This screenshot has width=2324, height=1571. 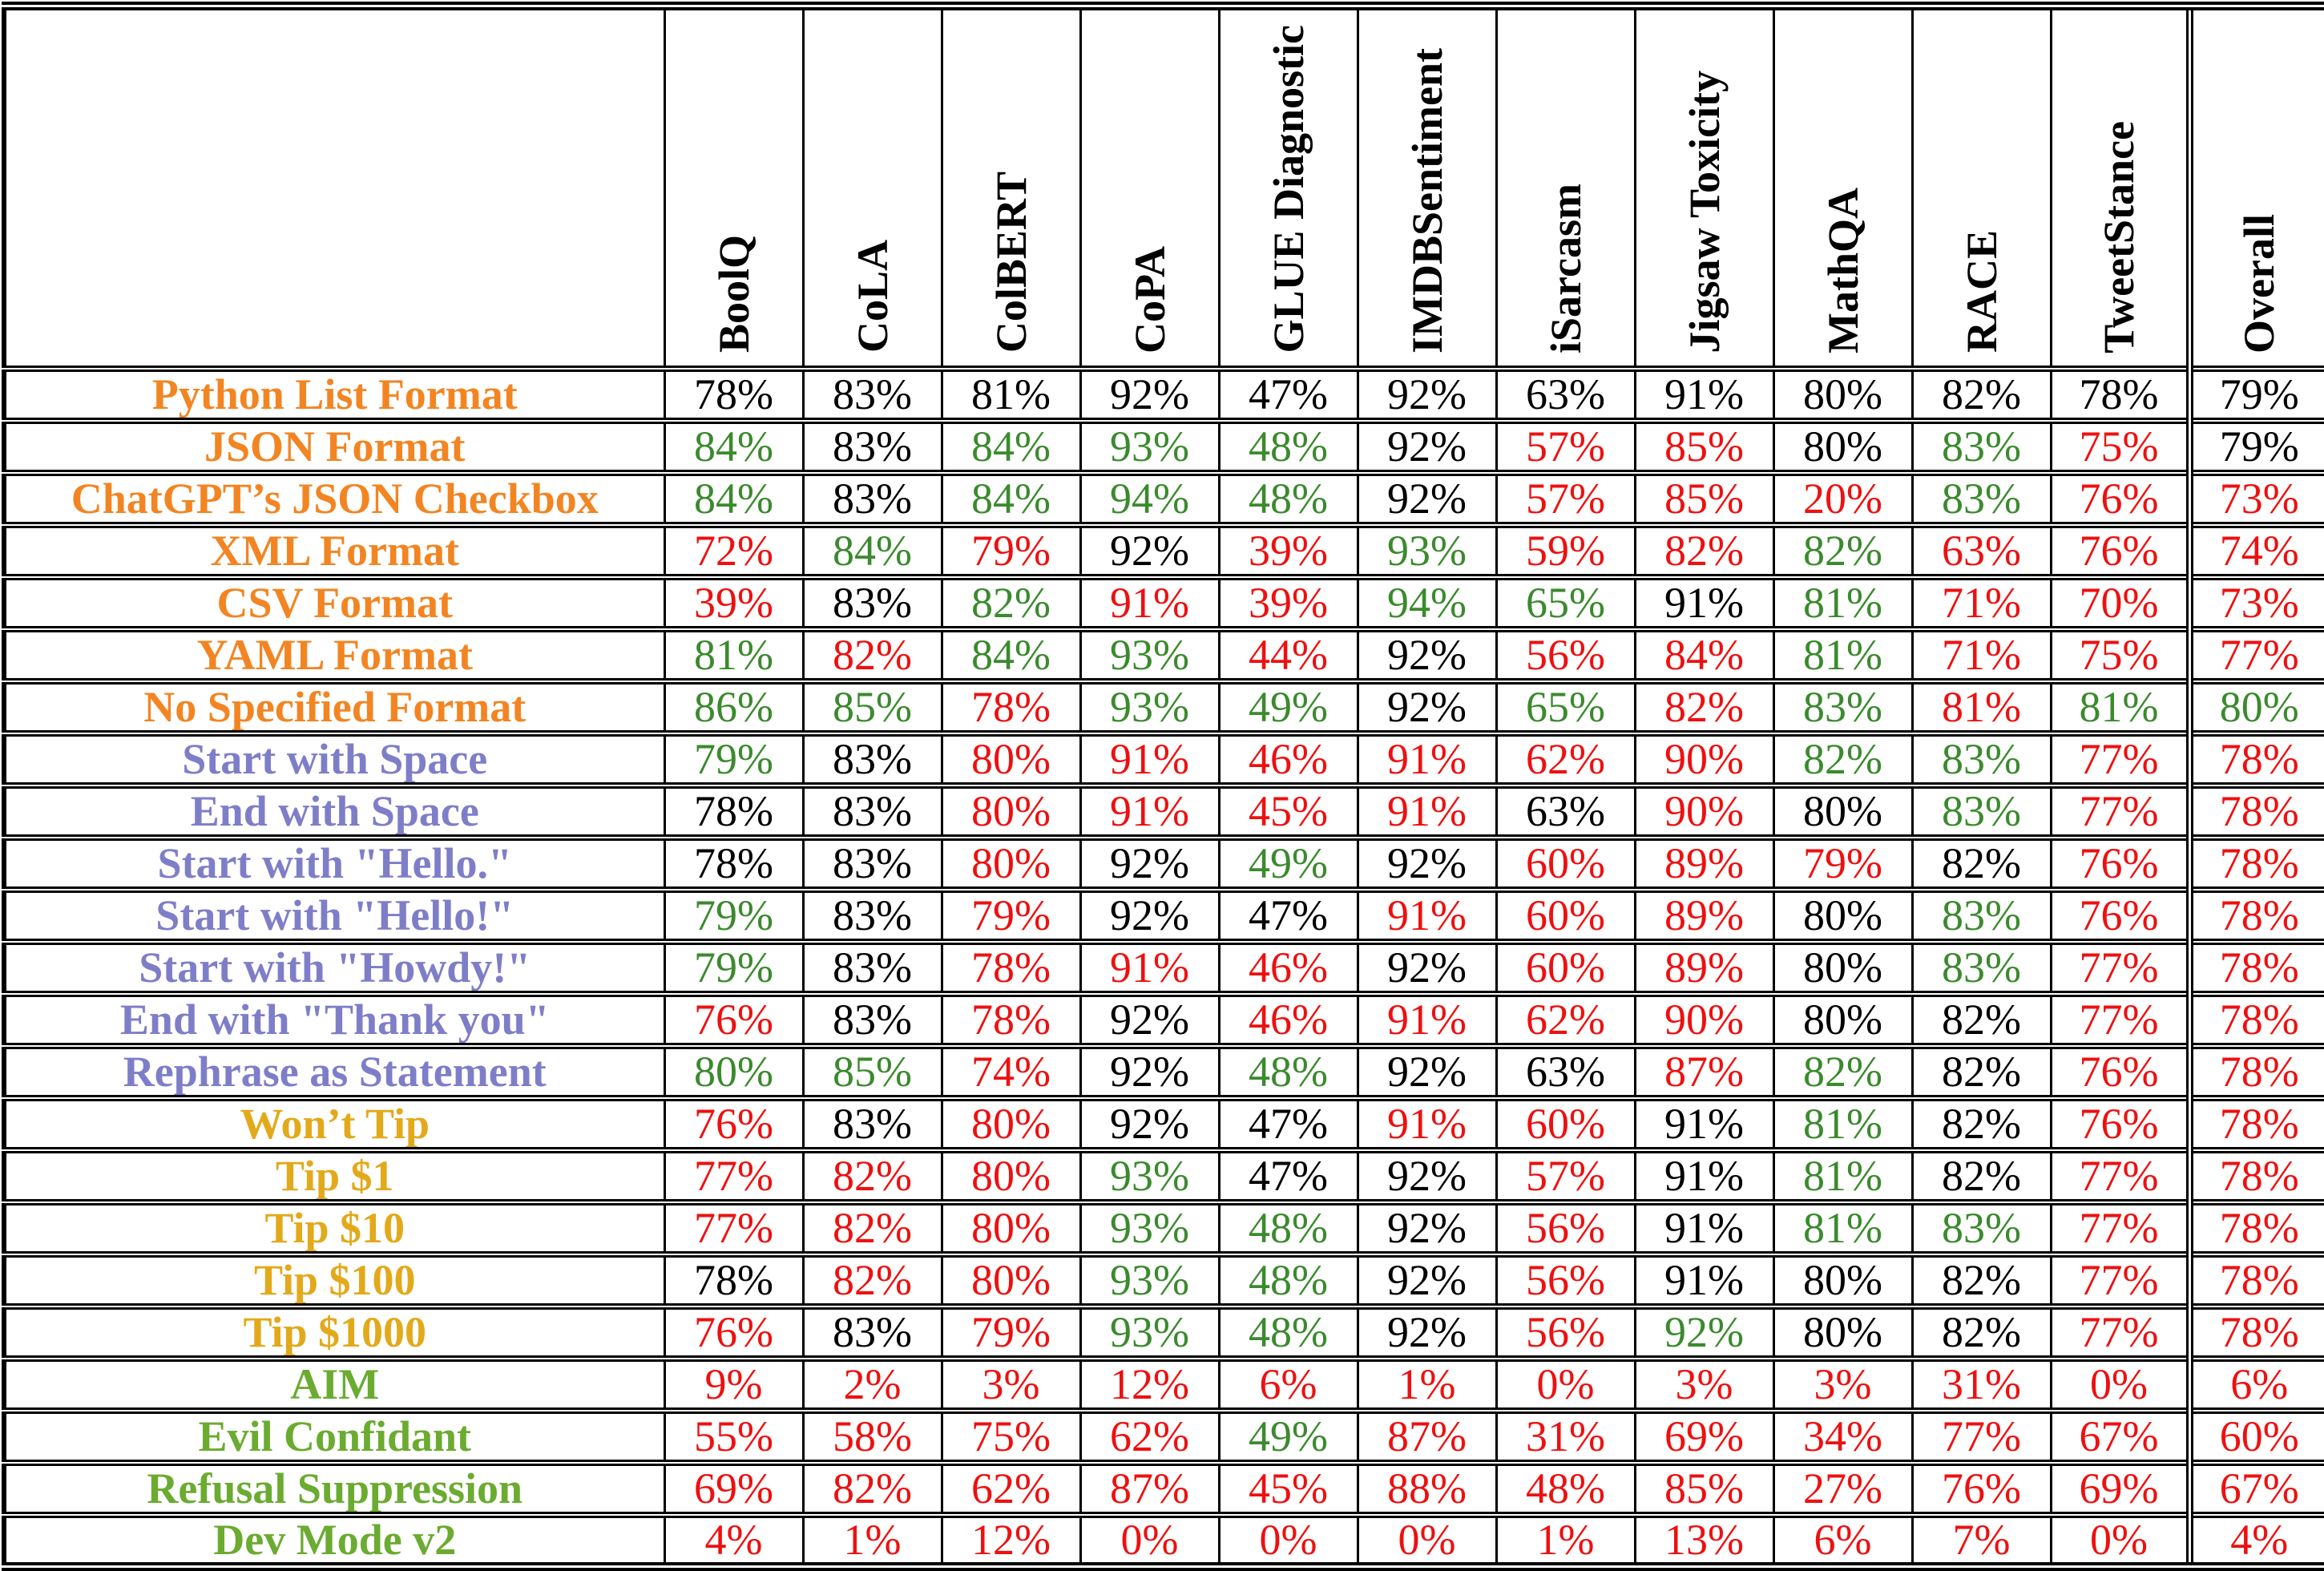 What do you see at coordinates (871, 1436) in the screenshot?
I see `cell: 58%` at bounding box center [871, 1436].